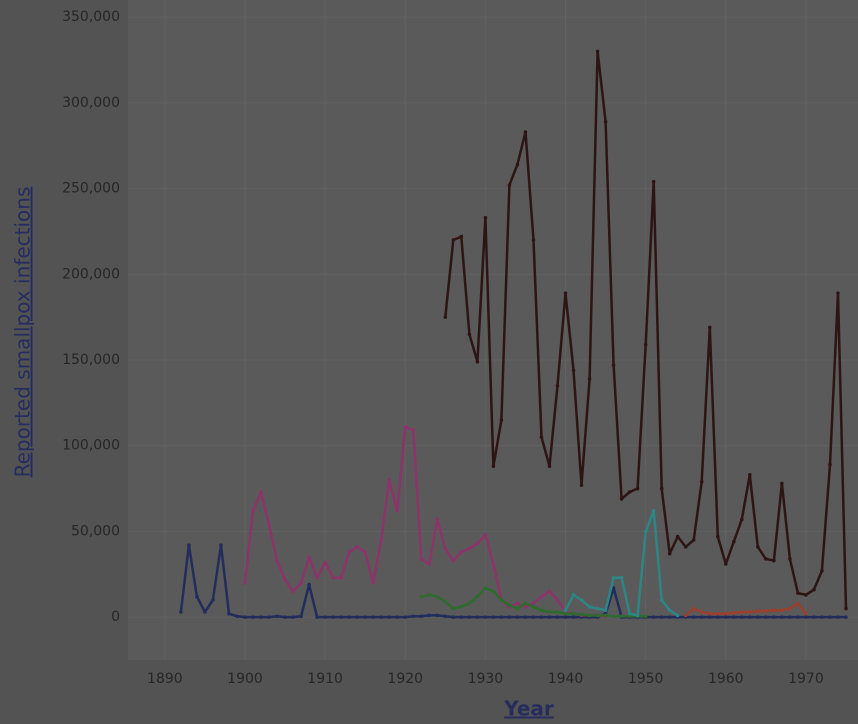  Describe the element at coordinates (91, 17) in the screenshot. I see `y-tick-label: 350,000` at that location.